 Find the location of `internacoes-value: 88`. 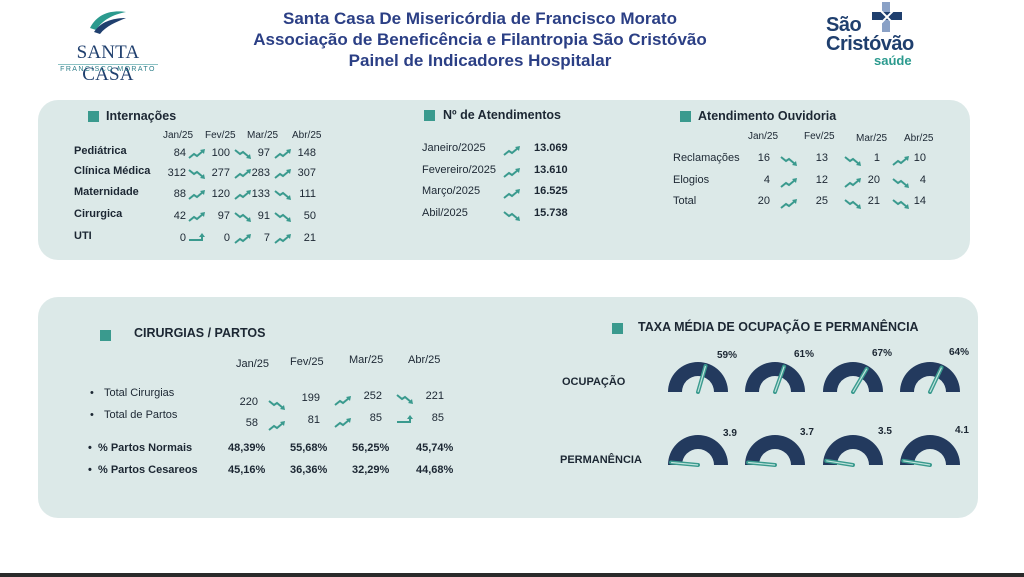

internacoes-value: 88 is located at coordinates (179, 194).